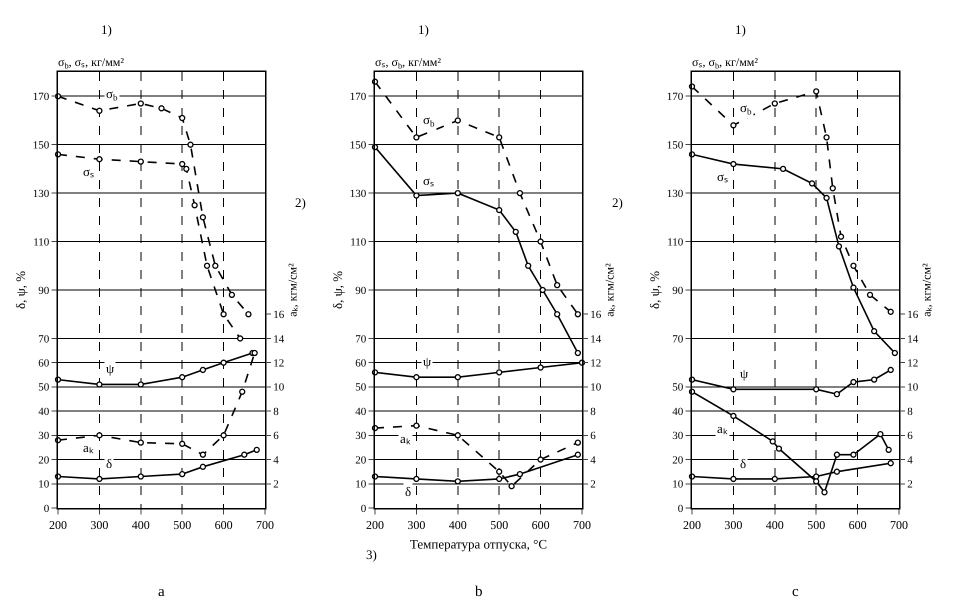 This screenshot has height=611, width=953. I want to click on text: c, so click(795, 592).